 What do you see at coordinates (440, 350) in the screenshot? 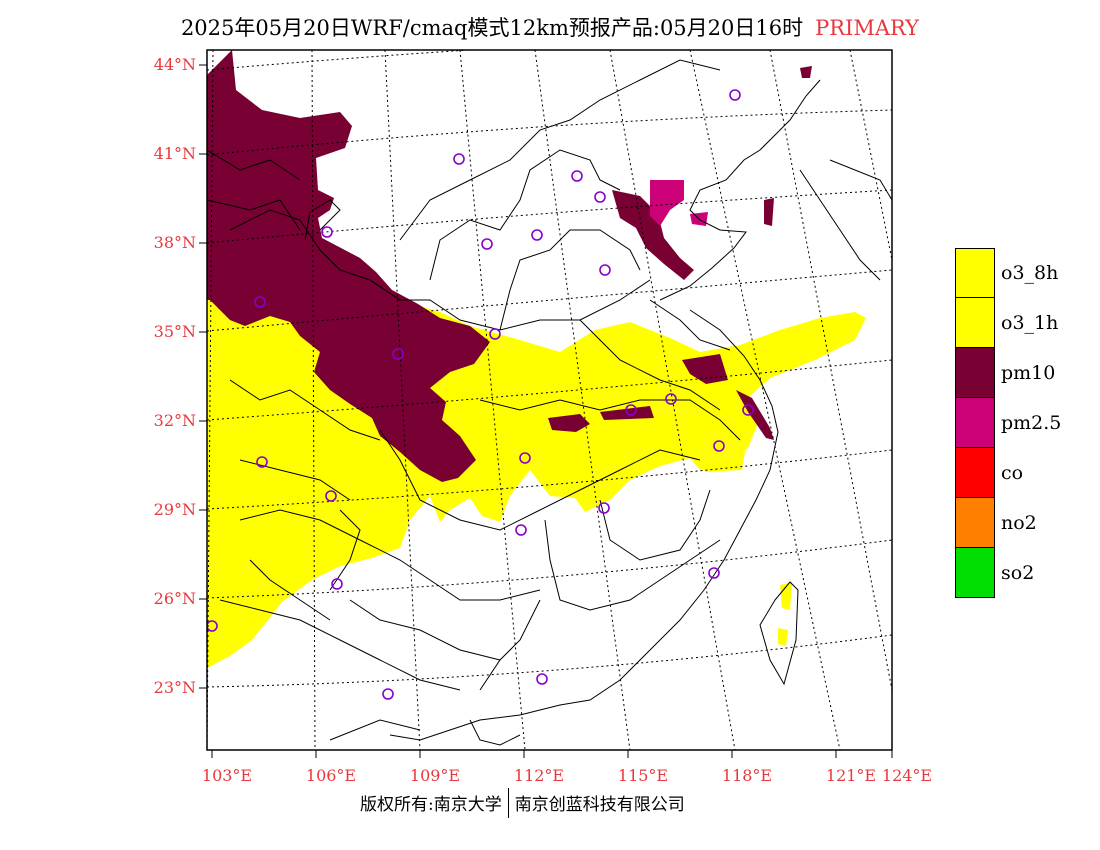
I see `pm10-patch-central` at bounding box center [440, 350].